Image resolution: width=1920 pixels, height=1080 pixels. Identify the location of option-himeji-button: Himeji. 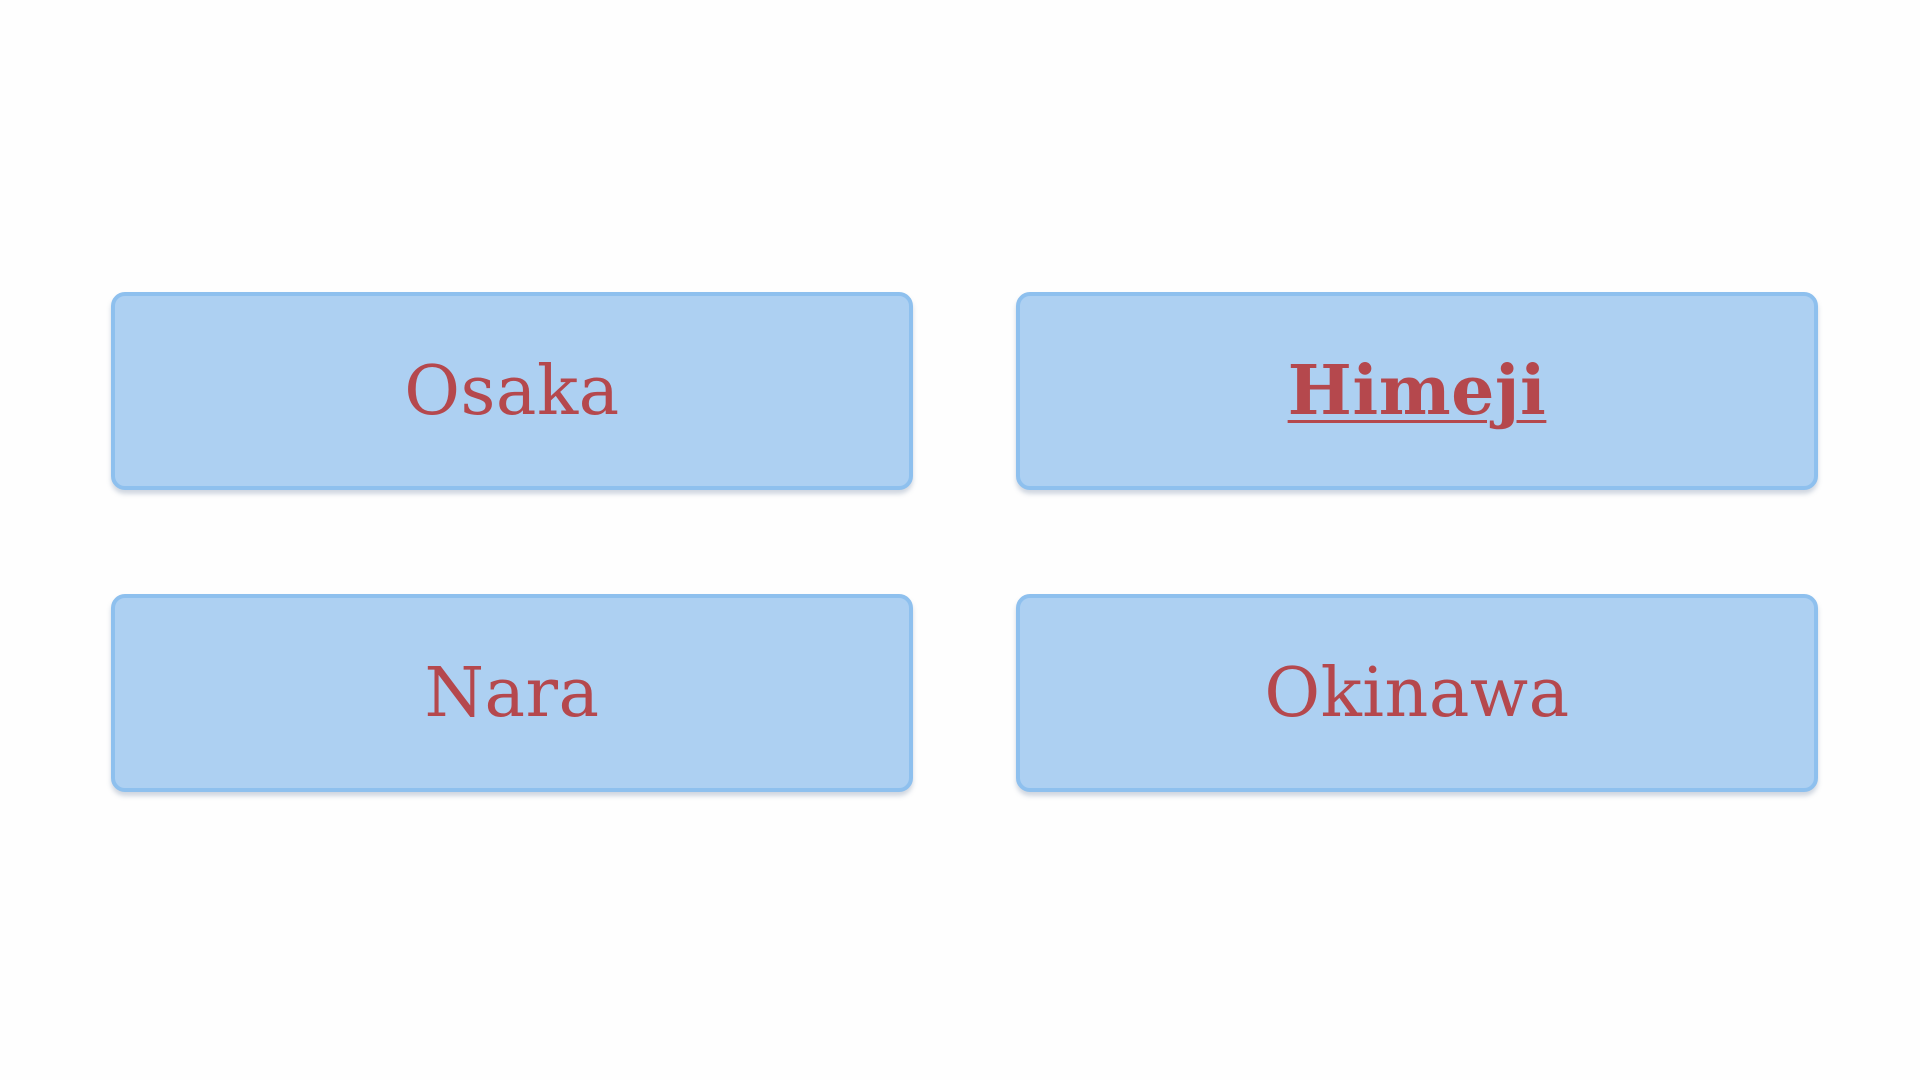
(1417, 391).